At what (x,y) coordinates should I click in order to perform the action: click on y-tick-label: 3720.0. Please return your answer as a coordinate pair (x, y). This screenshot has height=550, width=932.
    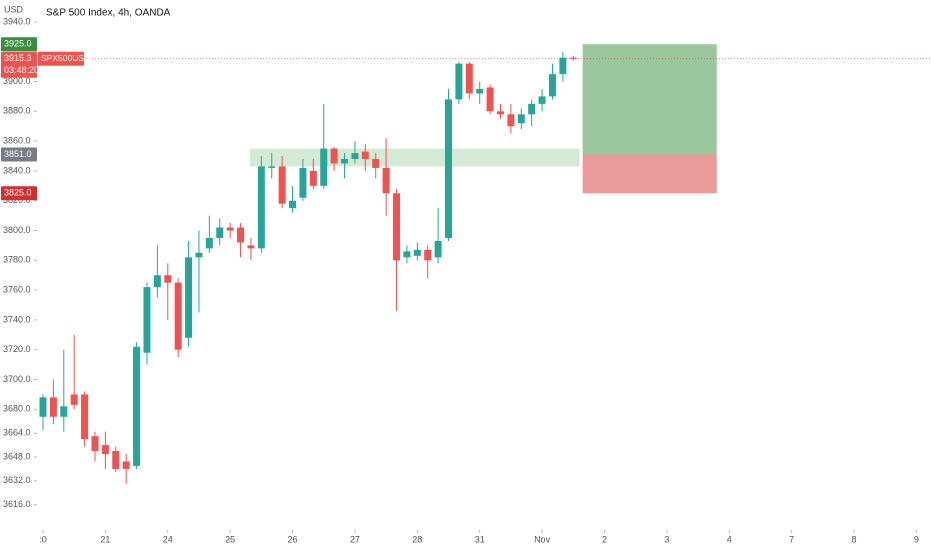
    Looking at the image, I should click on (17, 349).